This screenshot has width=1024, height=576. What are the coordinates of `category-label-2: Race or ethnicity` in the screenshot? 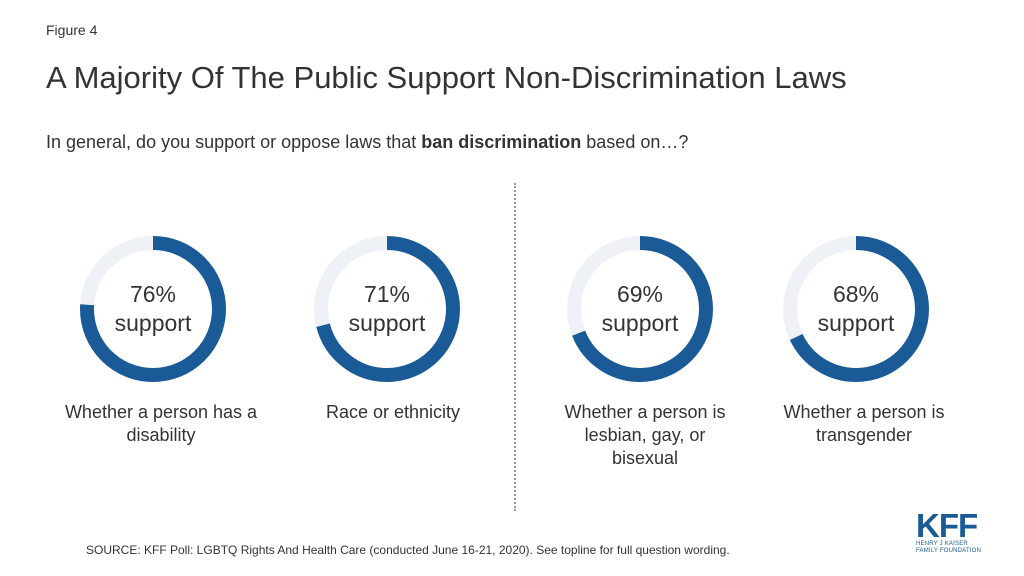 It's located at (393, 412).